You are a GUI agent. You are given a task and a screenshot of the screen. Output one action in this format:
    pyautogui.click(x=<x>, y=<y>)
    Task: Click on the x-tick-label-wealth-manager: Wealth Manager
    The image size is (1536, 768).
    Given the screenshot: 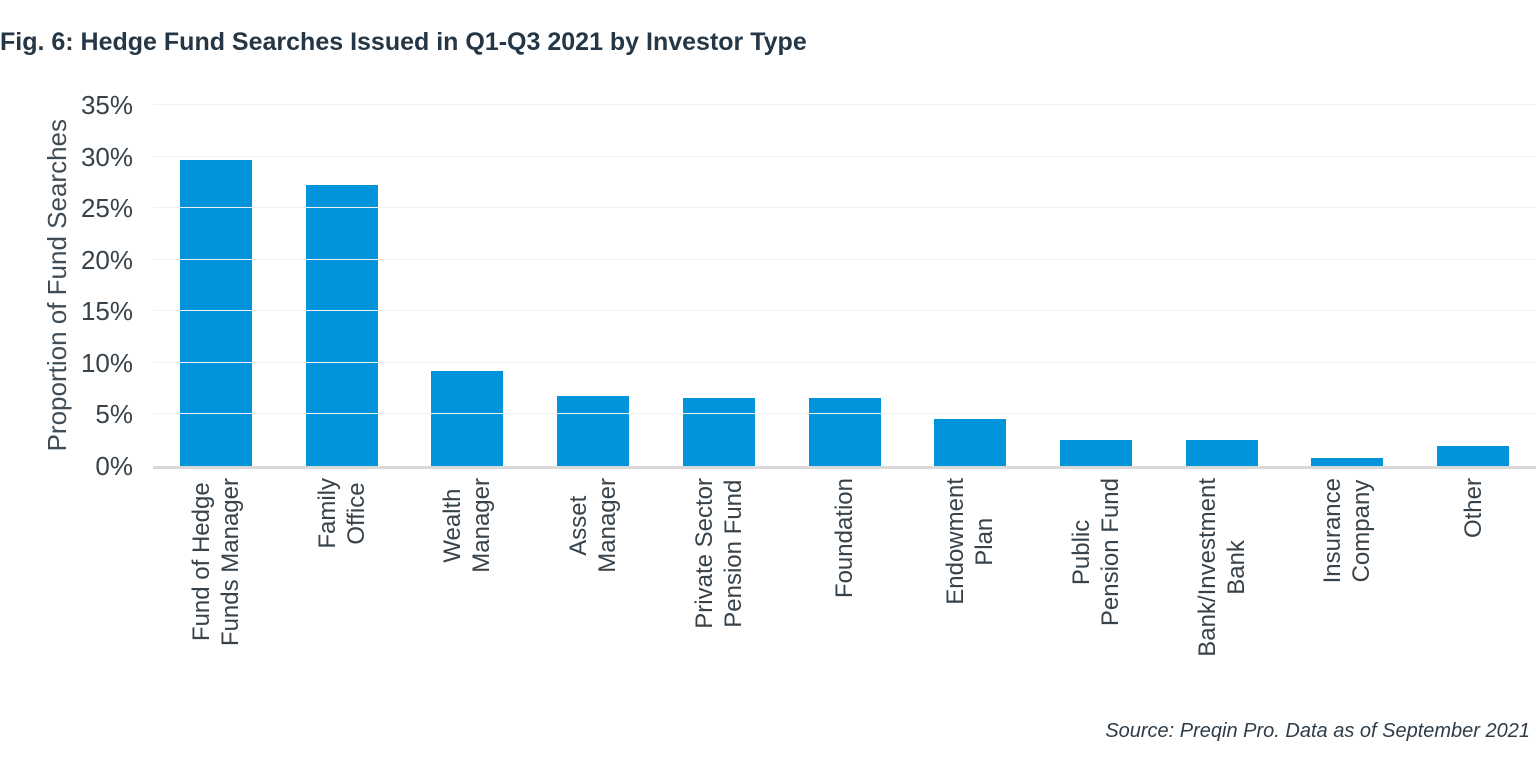 What is the action you would take?
    pyautogui.click(x=467, y=525)
    